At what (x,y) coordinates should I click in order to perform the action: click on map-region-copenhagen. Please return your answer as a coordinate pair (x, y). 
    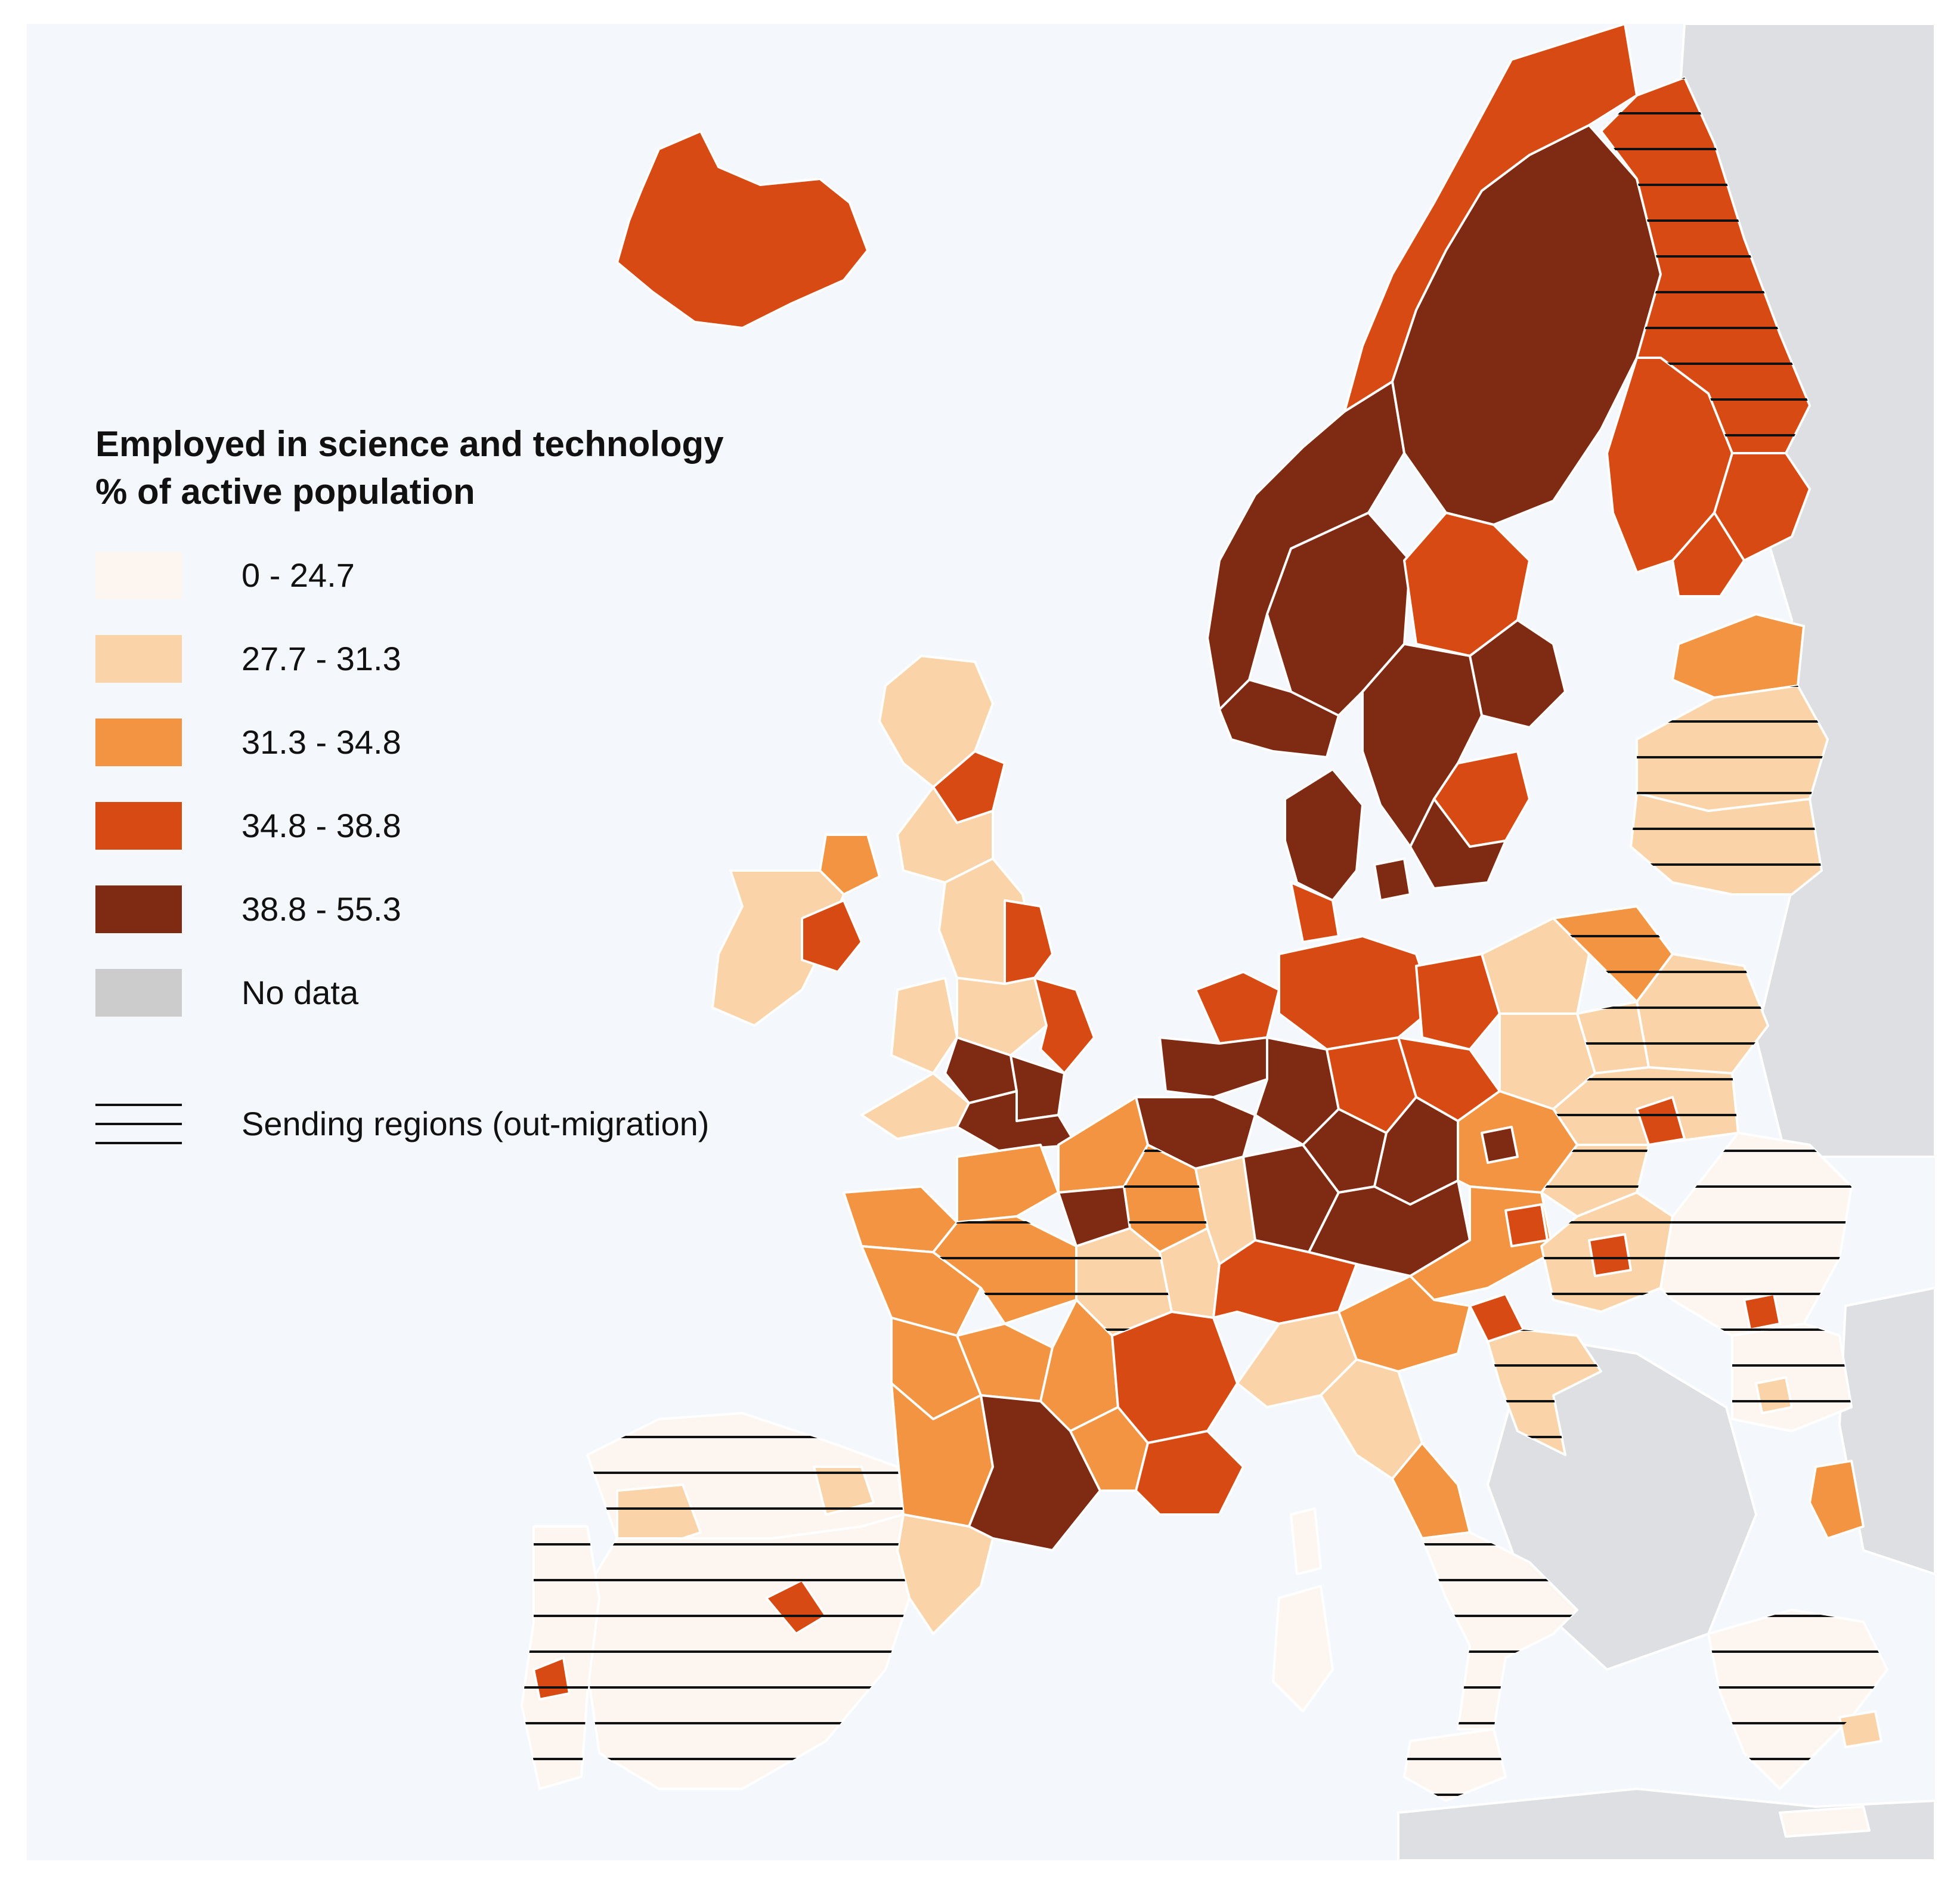
    Looking at the image, I should click on (1392, 879).